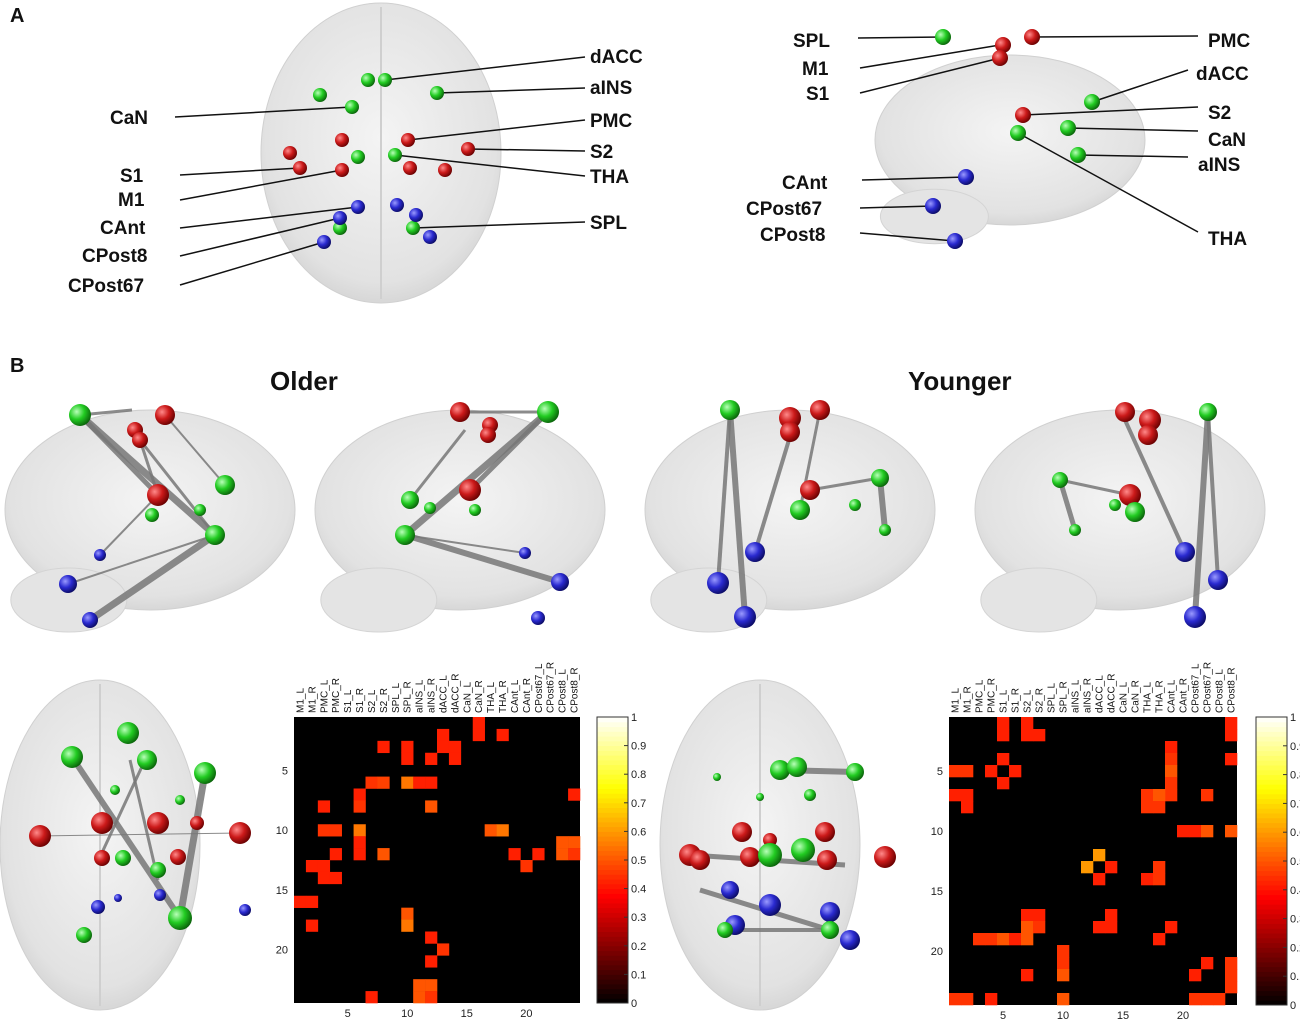 This screenshot has height=1023, width=1300. Describe the element at coordinates (1028, 701) in the screenshot. I see `column-label: S2_L` at that location.